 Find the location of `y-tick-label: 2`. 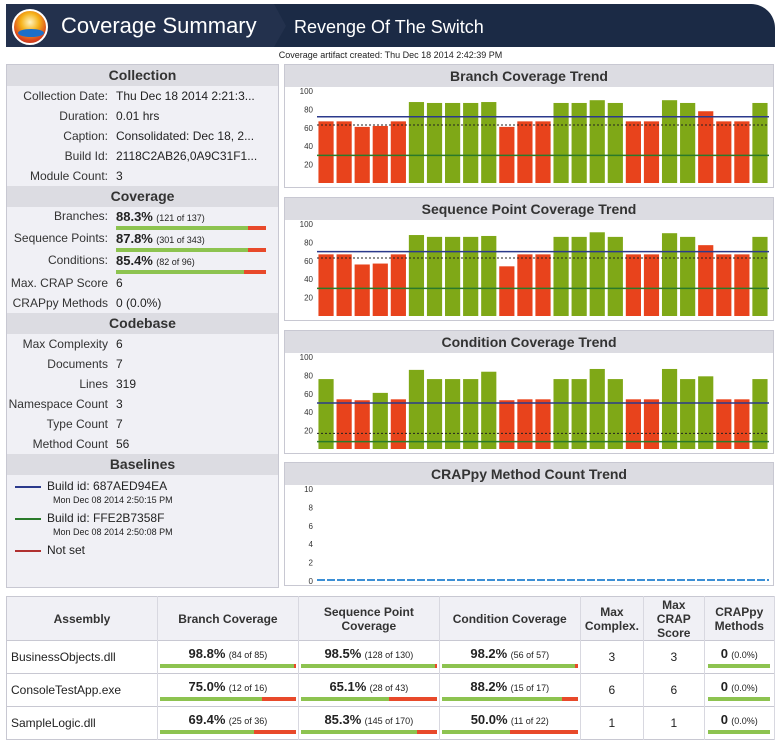

y-tick-label: 2 is located at coordinates (311, 563).